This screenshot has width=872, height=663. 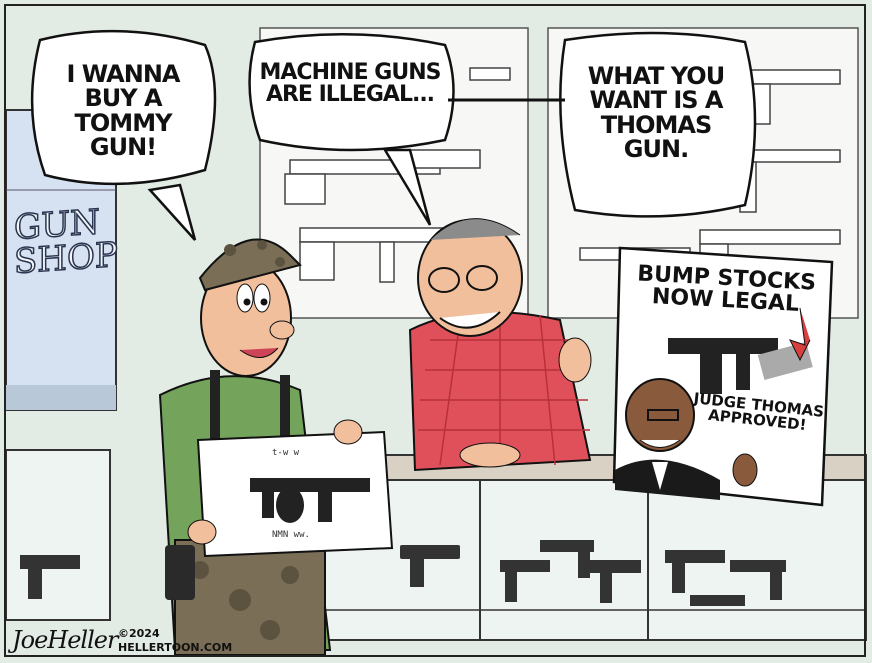 What do you see at coordinates (58, 535) in the screenshot?
I see `side-display-case` at bounding box center [58, 535].